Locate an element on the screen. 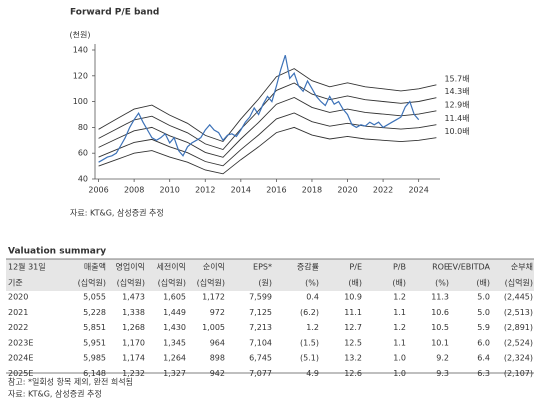 Image resolution: width=540 pixels, height=414 pixels. table-cell: (1.5) is located at coordinates (309, 342).